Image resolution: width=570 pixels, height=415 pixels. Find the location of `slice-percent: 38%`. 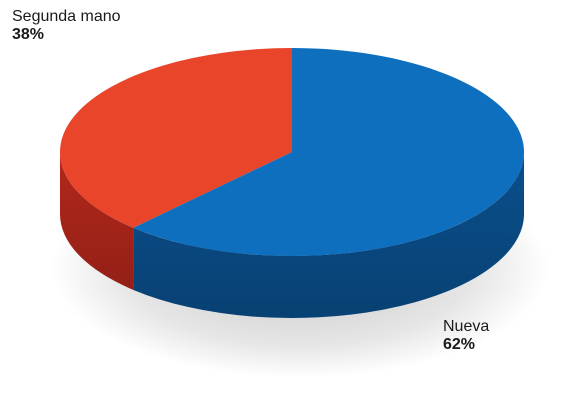

slice-percent: 38% is located at coordinates (28, 34).